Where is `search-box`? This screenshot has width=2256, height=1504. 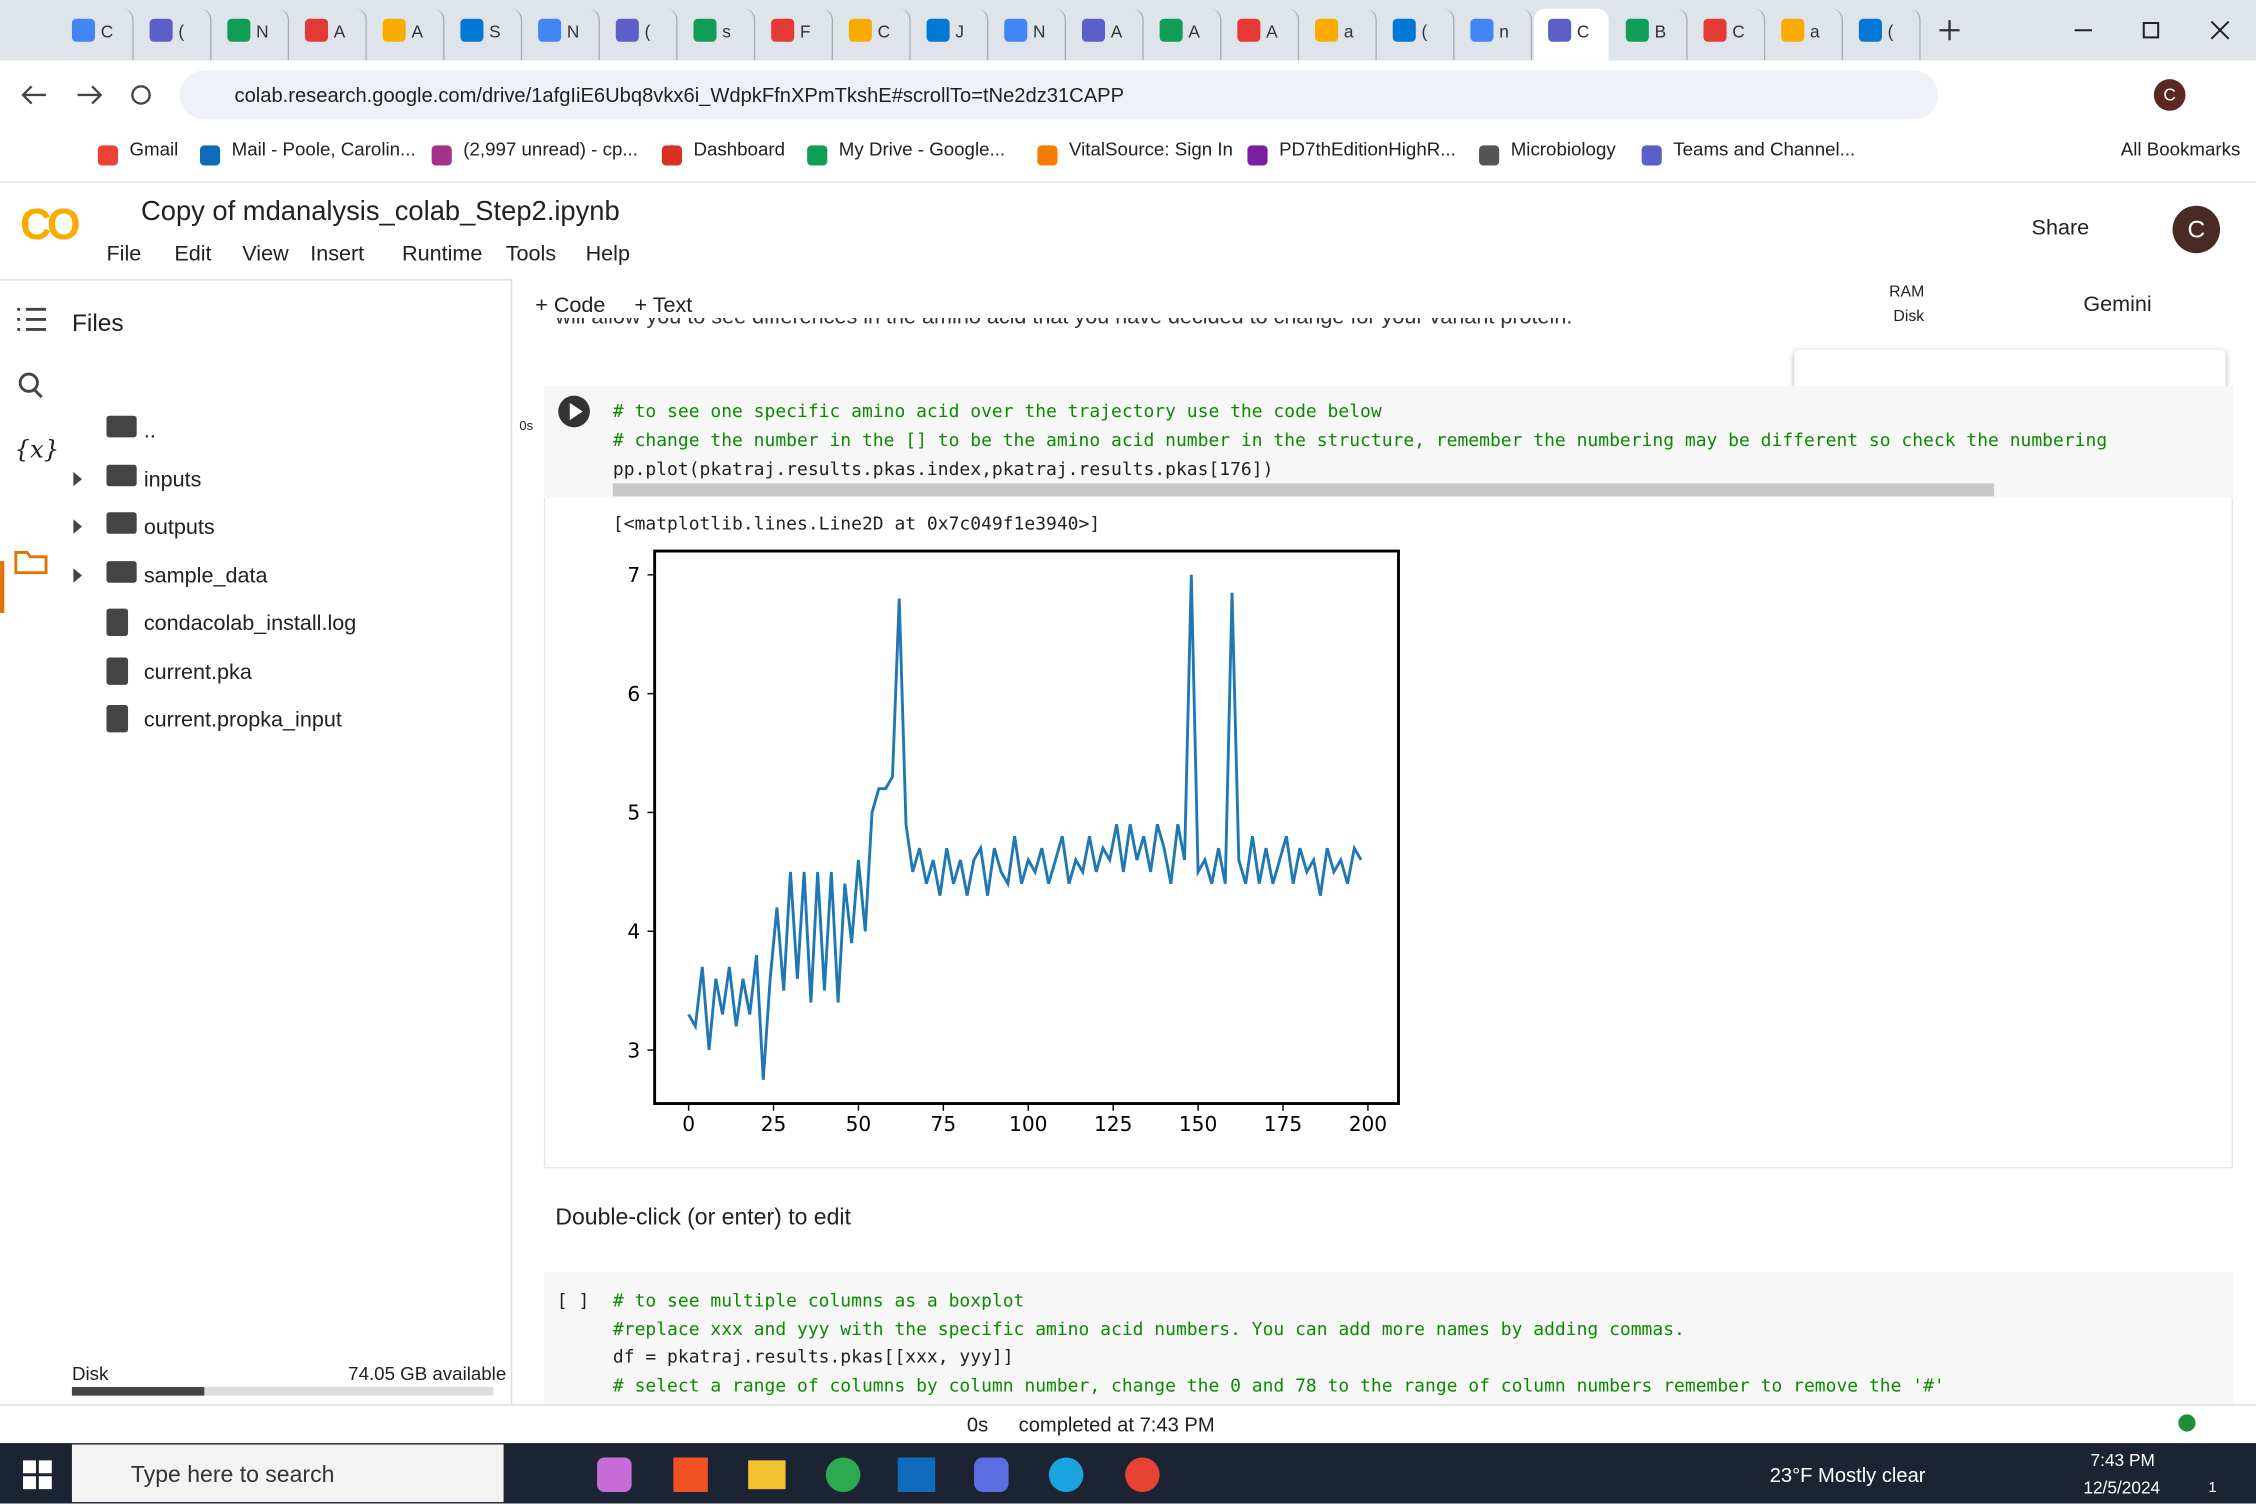
search-box is located at coordinates (287, 1473).